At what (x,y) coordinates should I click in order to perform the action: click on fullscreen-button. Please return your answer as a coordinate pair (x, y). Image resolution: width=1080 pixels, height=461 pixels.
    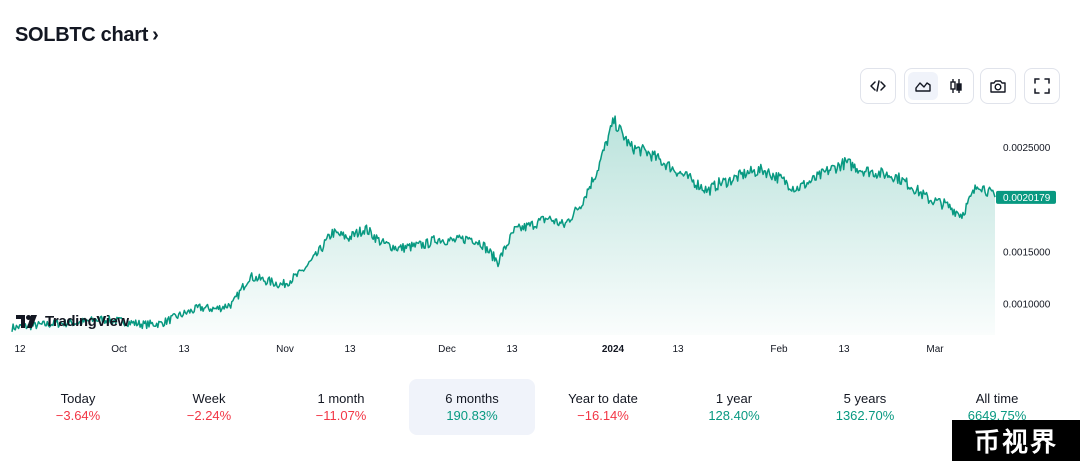
    Looking at the image, I should click on (1042, 86).